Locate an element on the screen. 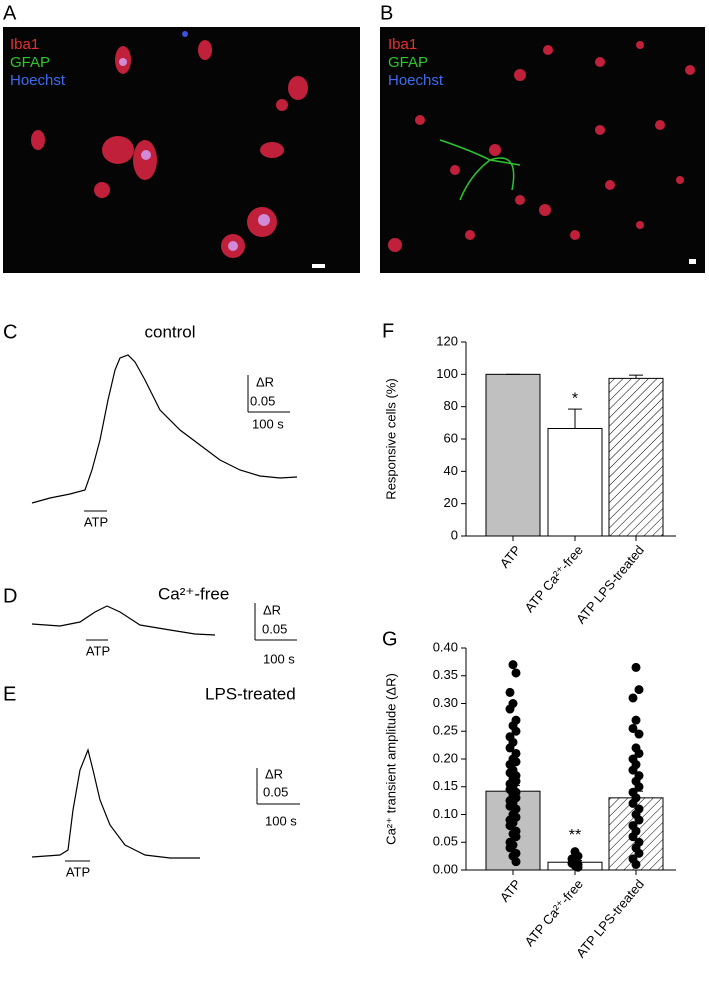 This screenshot has height=987, width=709. y-tick-label: 0.30 is located at coordinates (445, 702).